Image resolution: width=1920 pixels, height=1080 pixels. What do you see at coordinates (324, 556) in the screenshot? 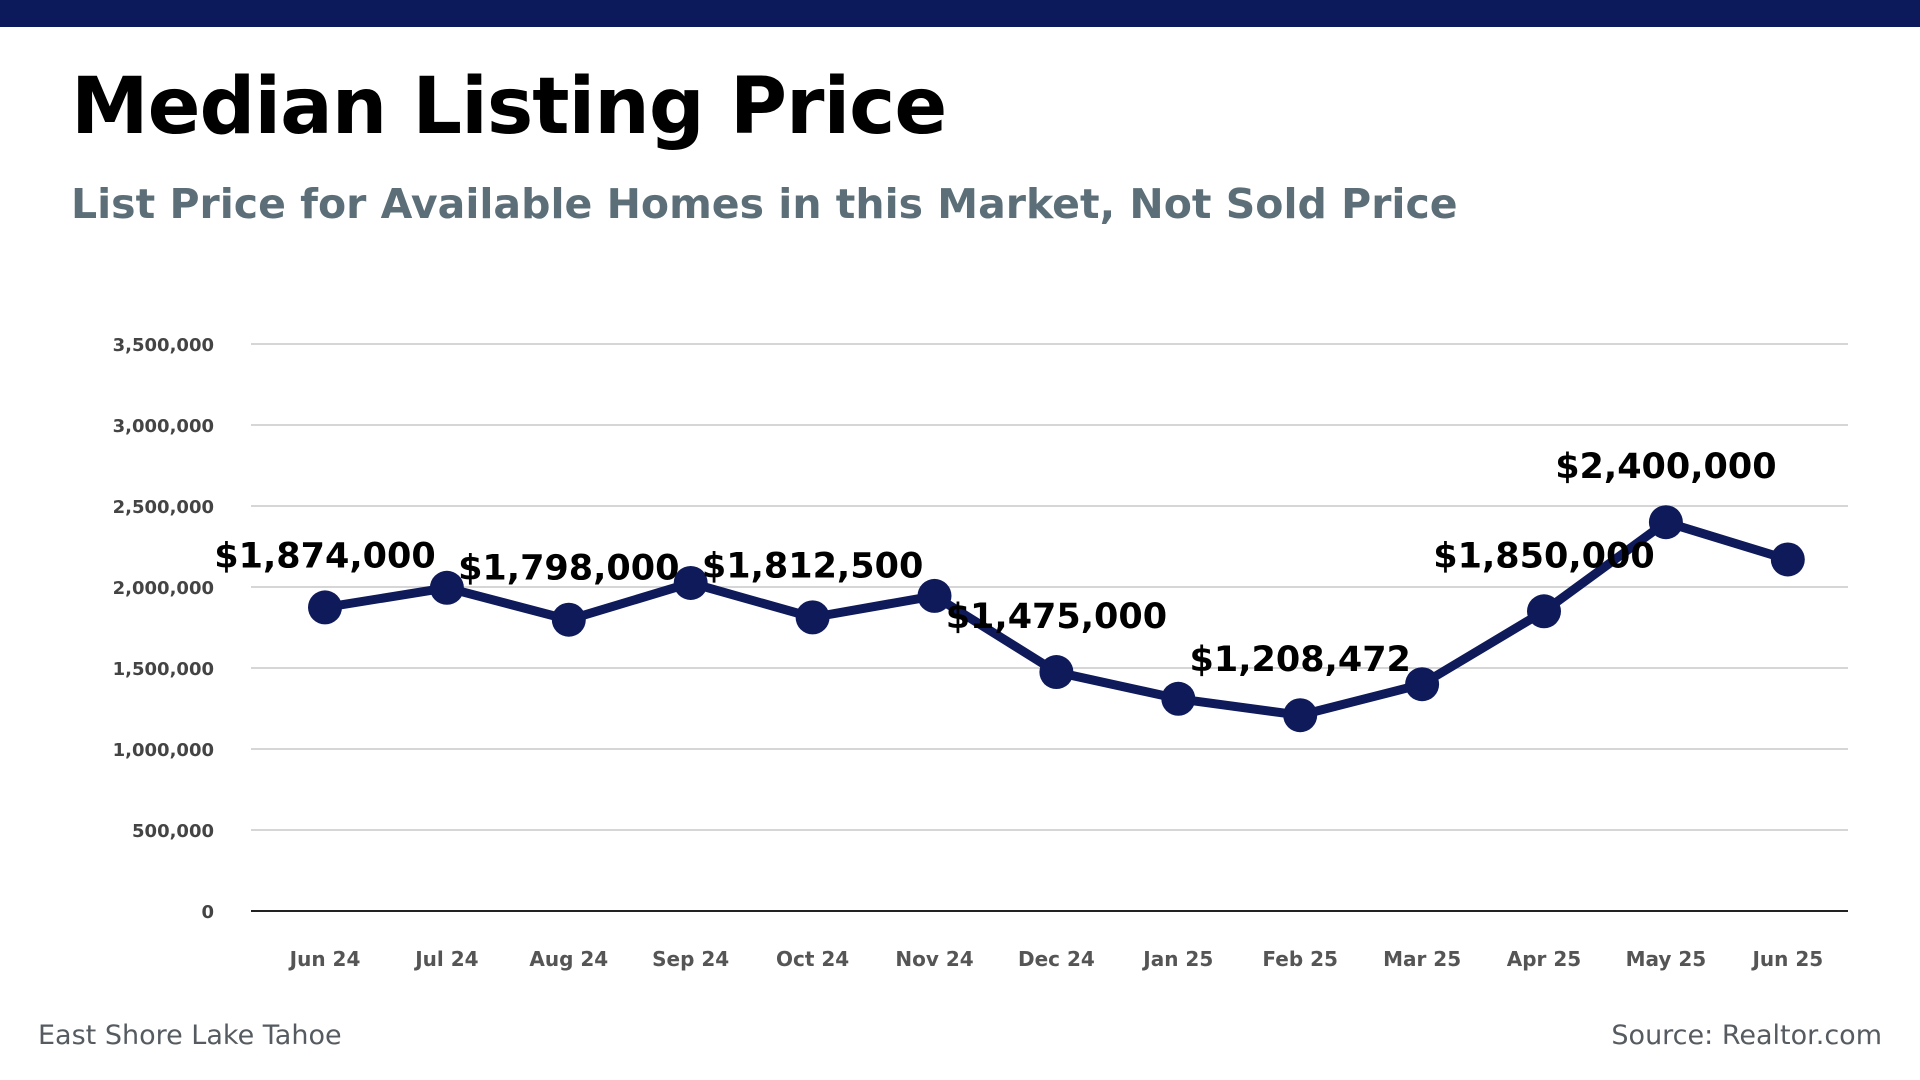
I see `data-label: $1,874,000` at bounding box center [324, 556].